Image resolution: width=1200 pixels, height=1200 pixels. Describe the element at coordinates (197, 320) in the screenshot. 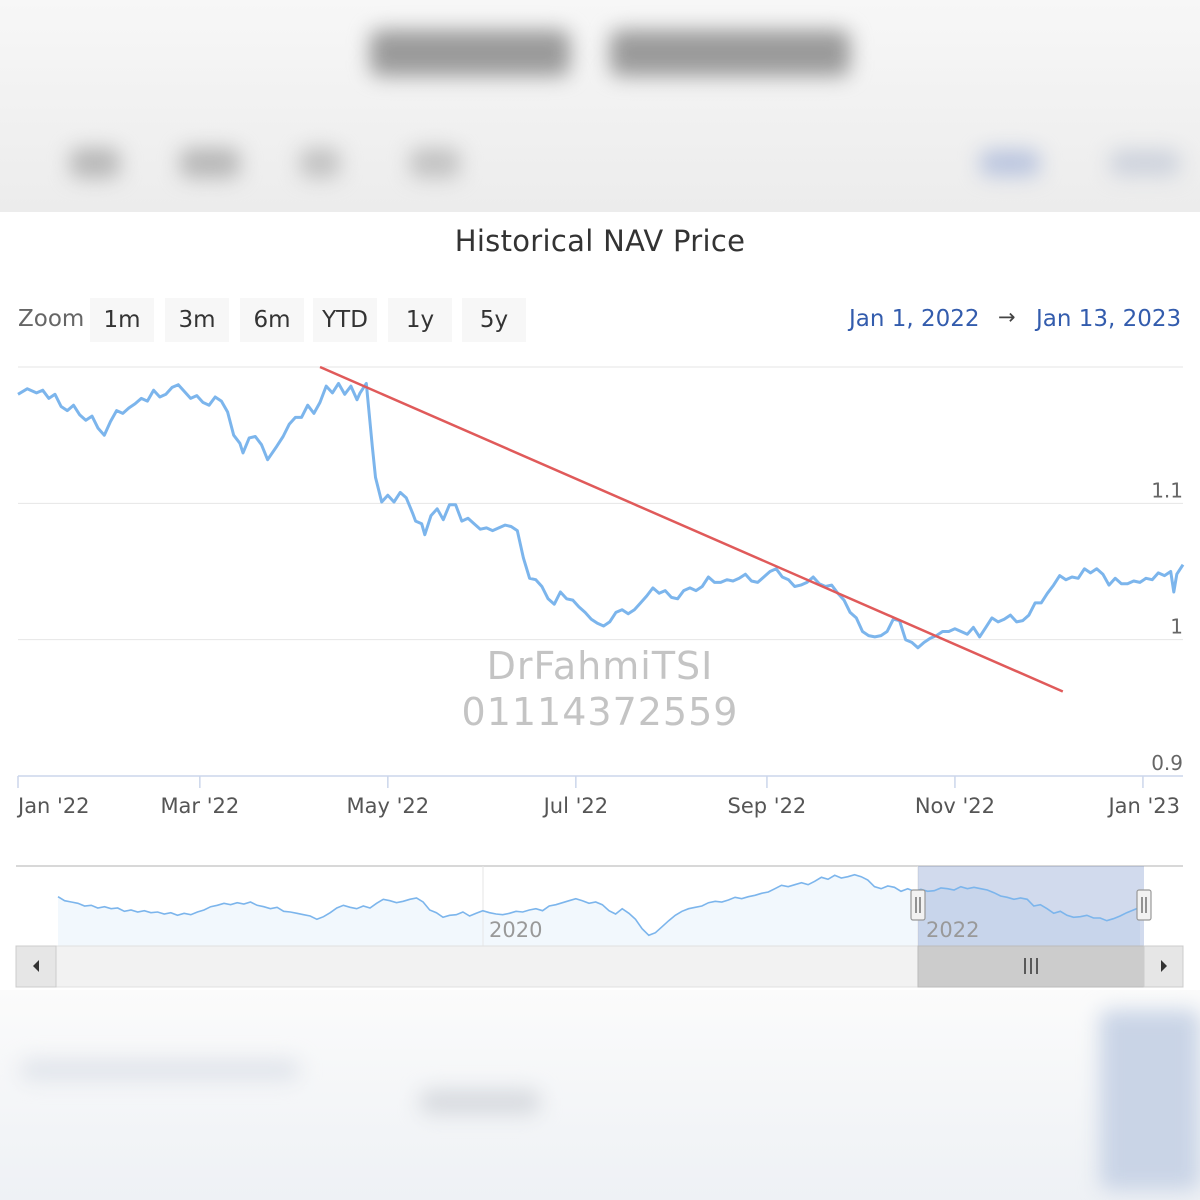

I see `zoom-3m-button: 3m` at that location.